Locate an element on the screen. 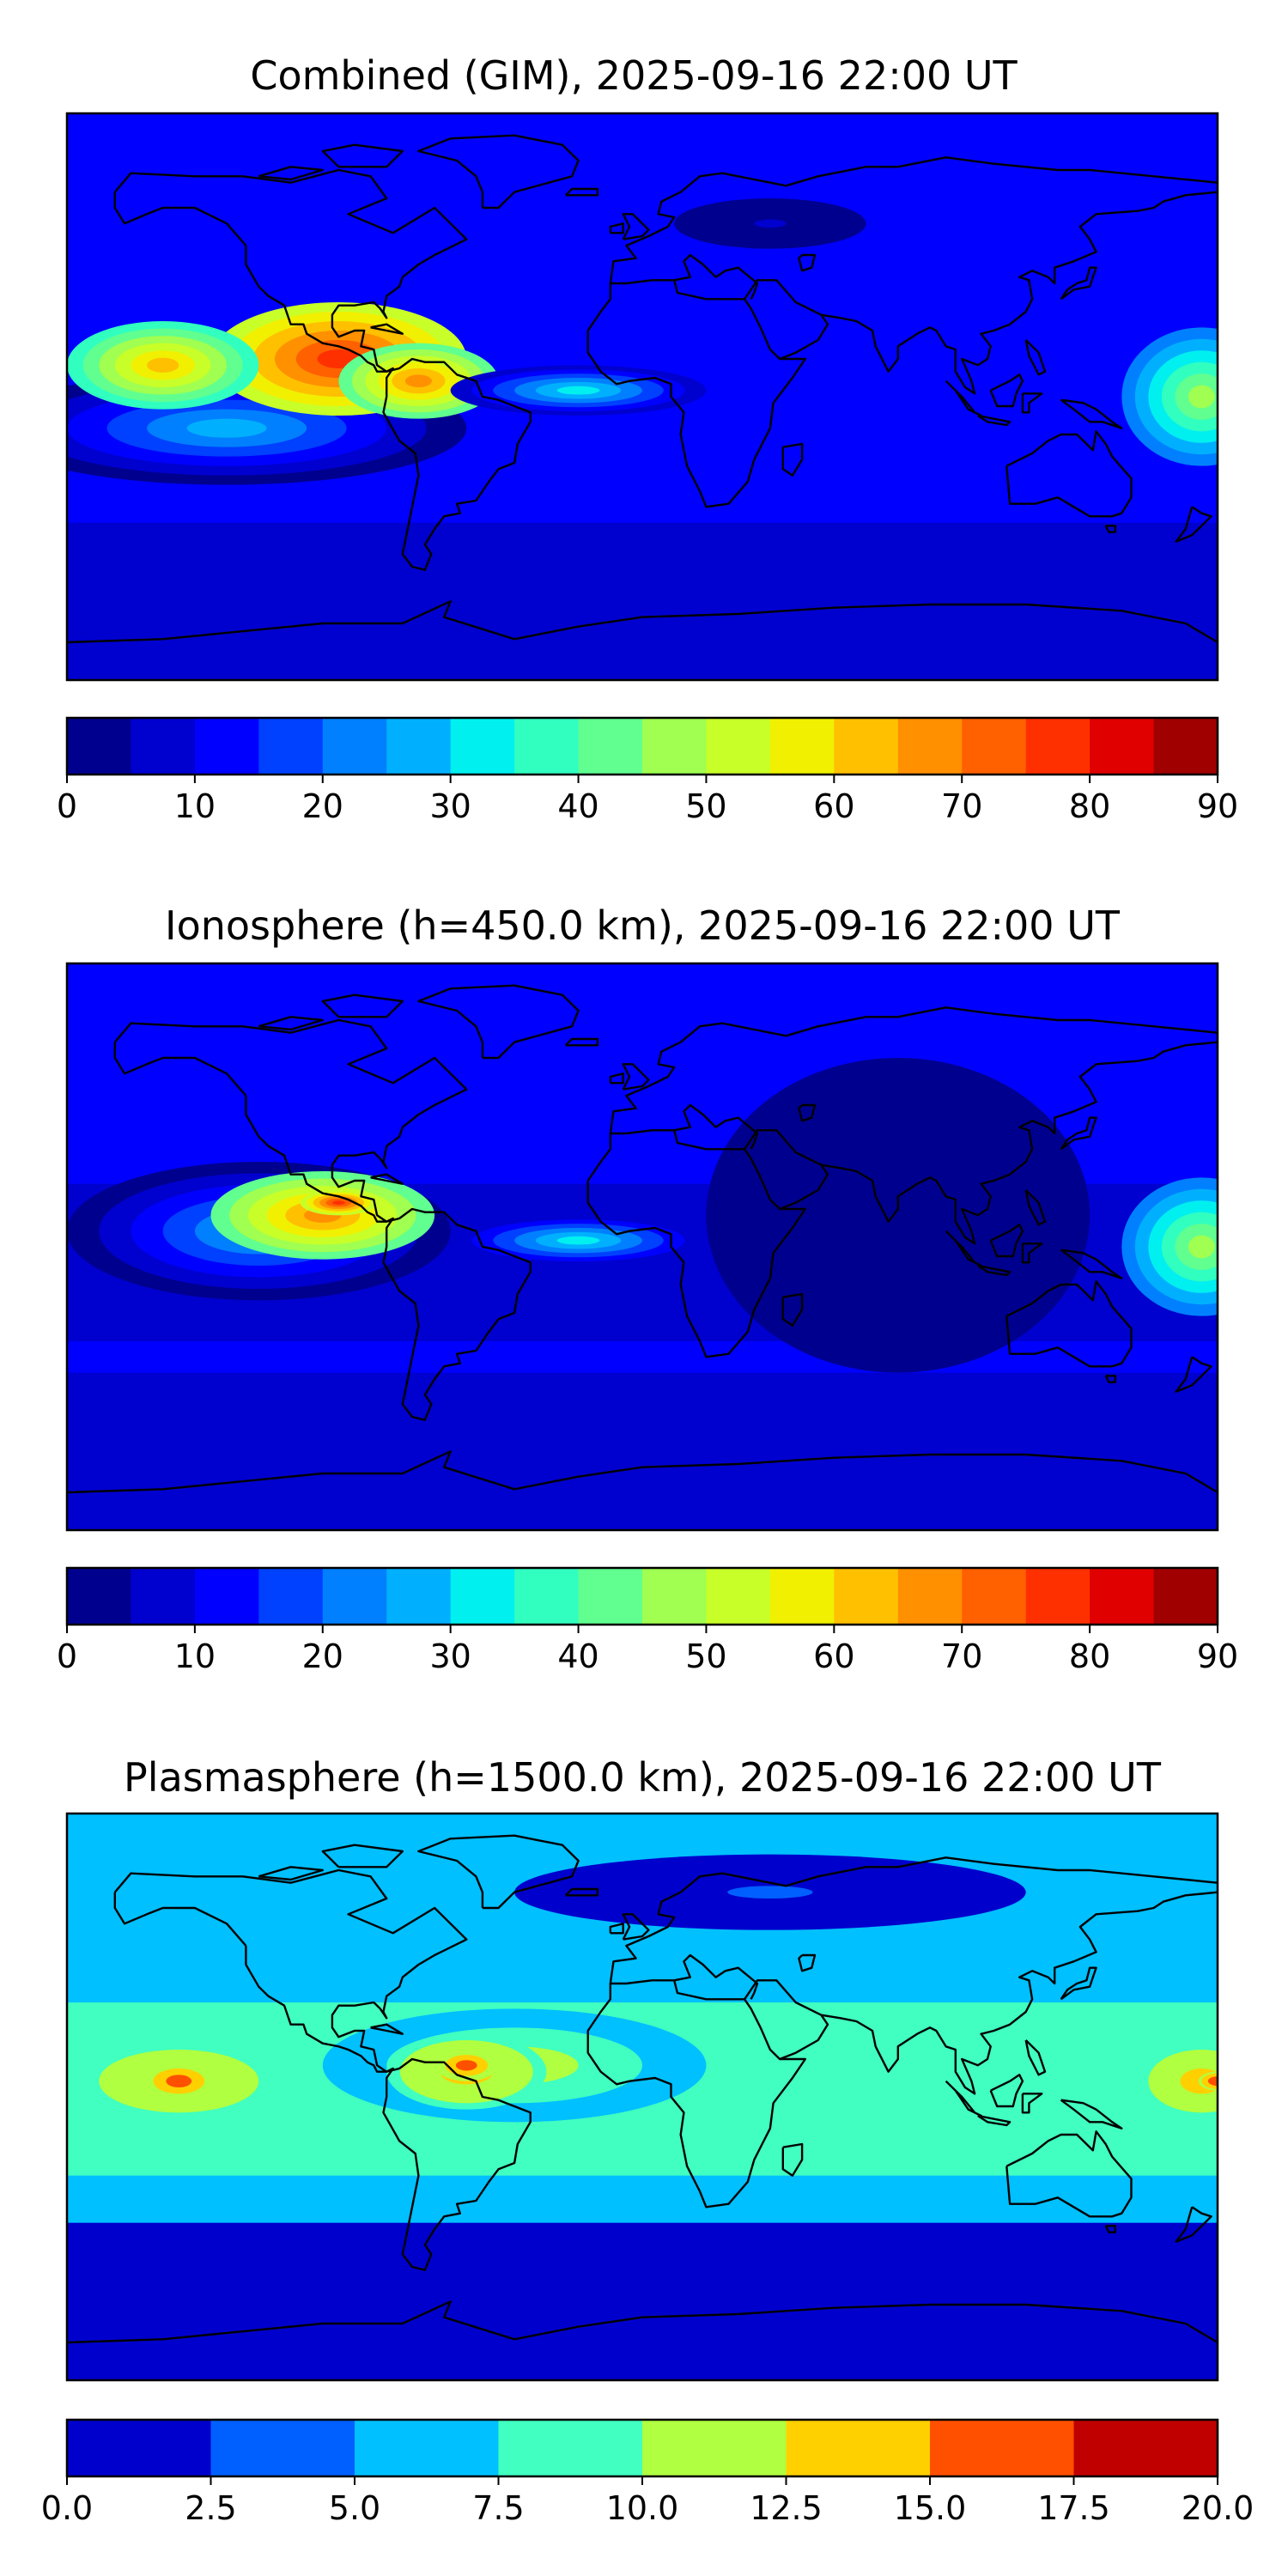 The height and width of the screenshot is (2576, 1288). colorbar-tick-label: 12.5 is located at coordinates (786, 2508).